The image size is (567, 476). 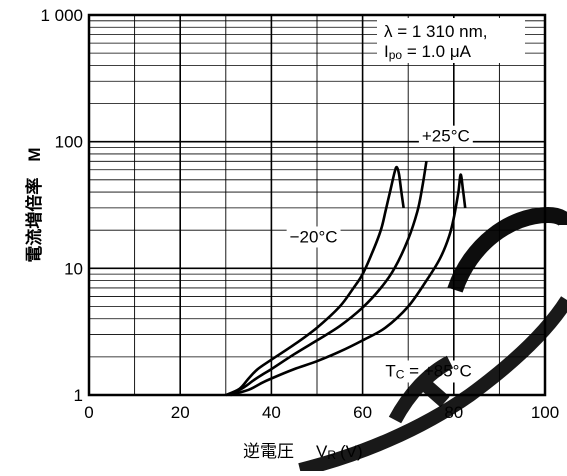 What do you see at coordinates (453, 412) in the screenshot?
I see `x-tick-label: 80` at bounding box center [453, 412].